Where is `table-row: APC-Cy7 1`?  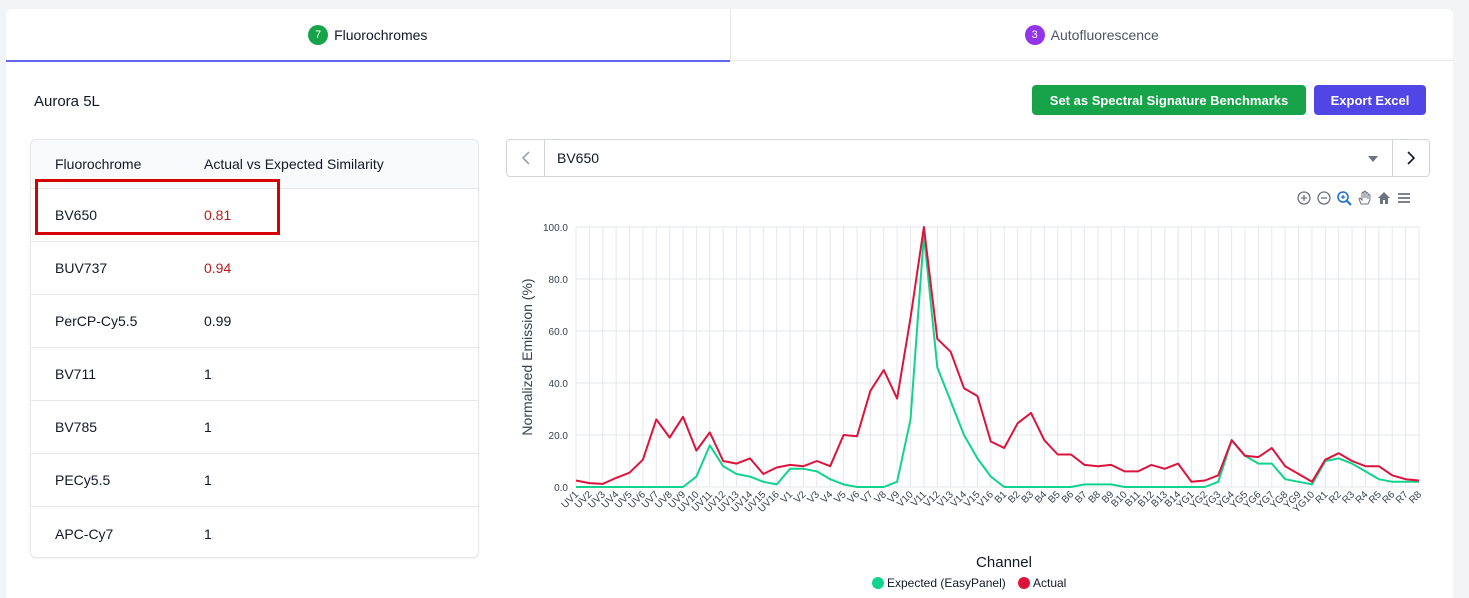
table-row: APC-Cy7 1 is located at coordinates (254, 532).